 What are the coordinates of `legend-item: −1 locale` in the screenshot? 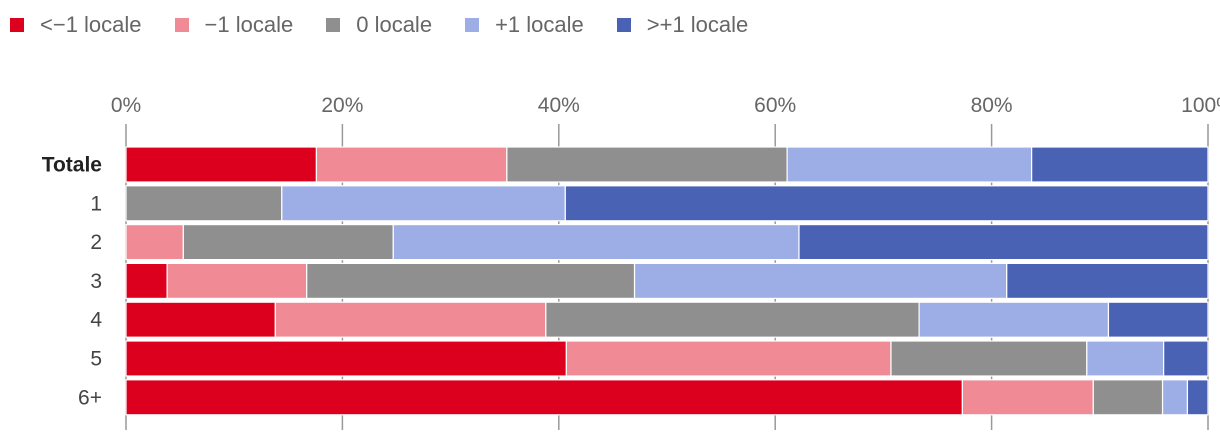 It's located at (234, 25).